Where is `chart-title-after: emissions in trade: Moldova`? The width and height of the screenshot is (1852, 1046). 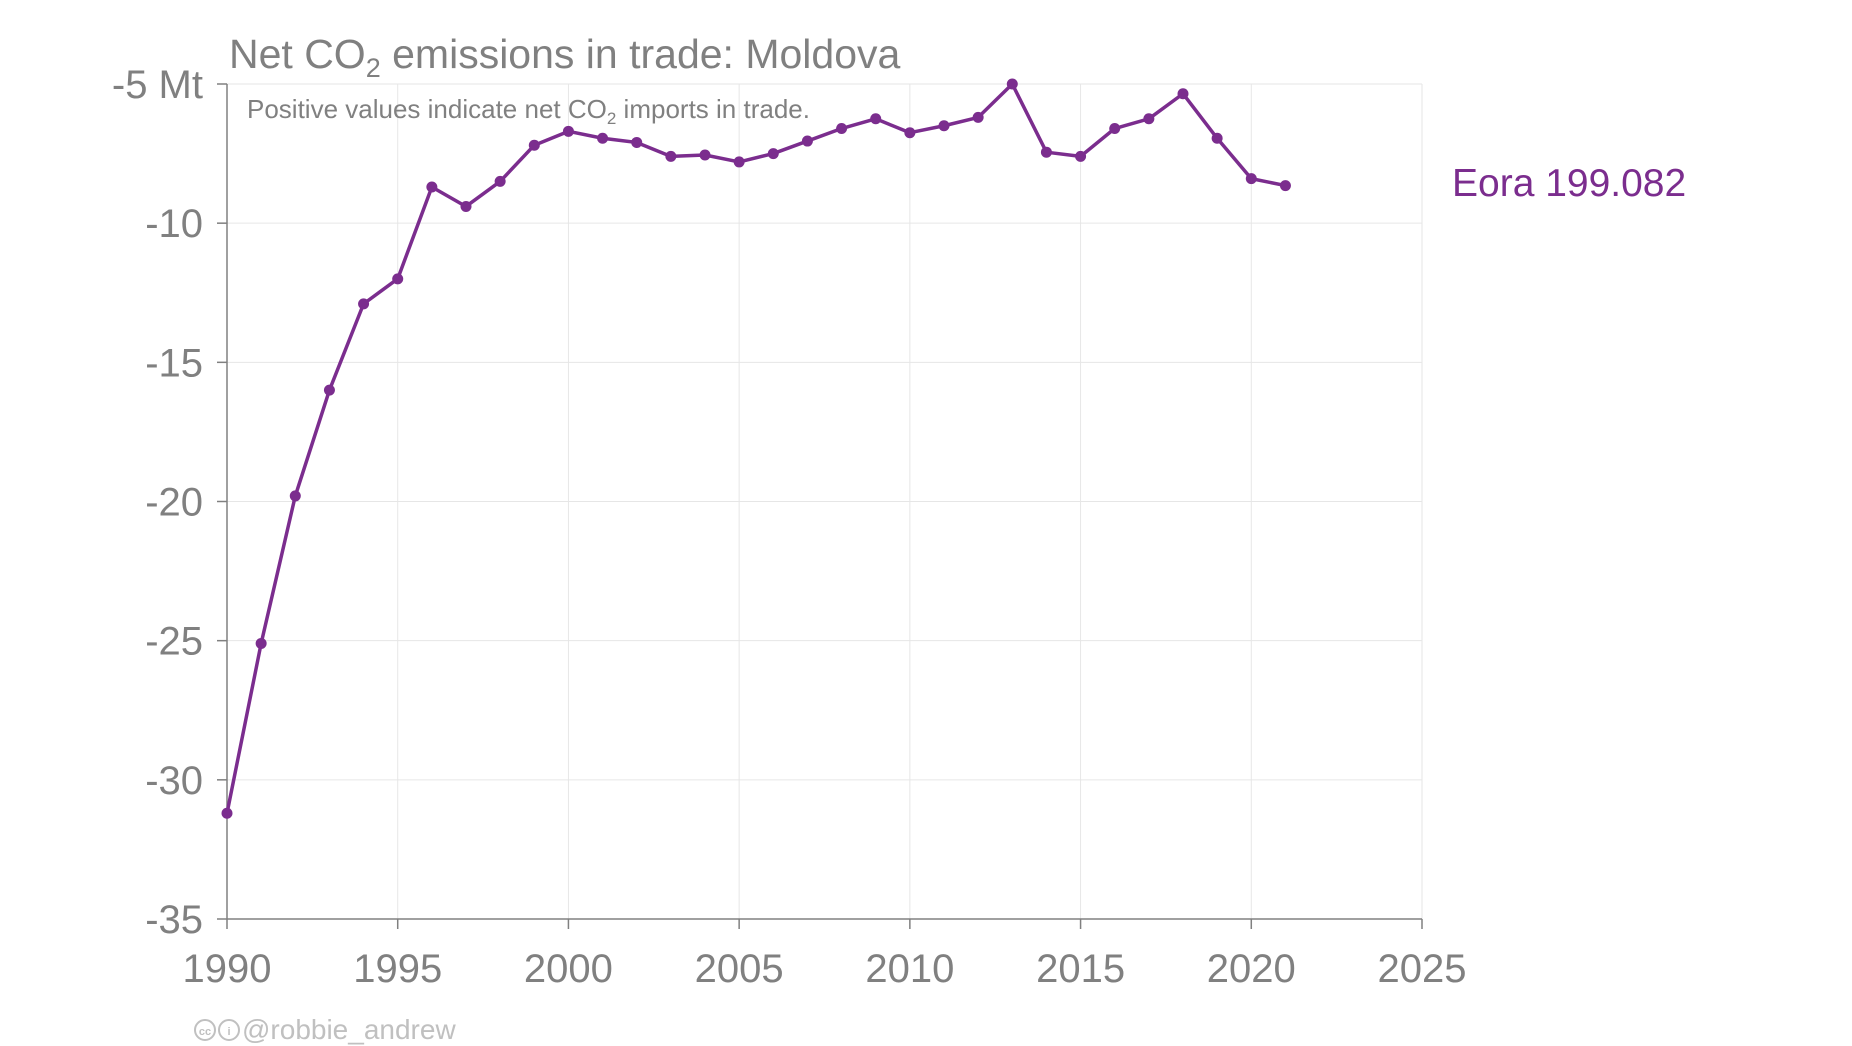
chart-title-after: emissions in trade: Moldova is located at coordinates (641, 54).